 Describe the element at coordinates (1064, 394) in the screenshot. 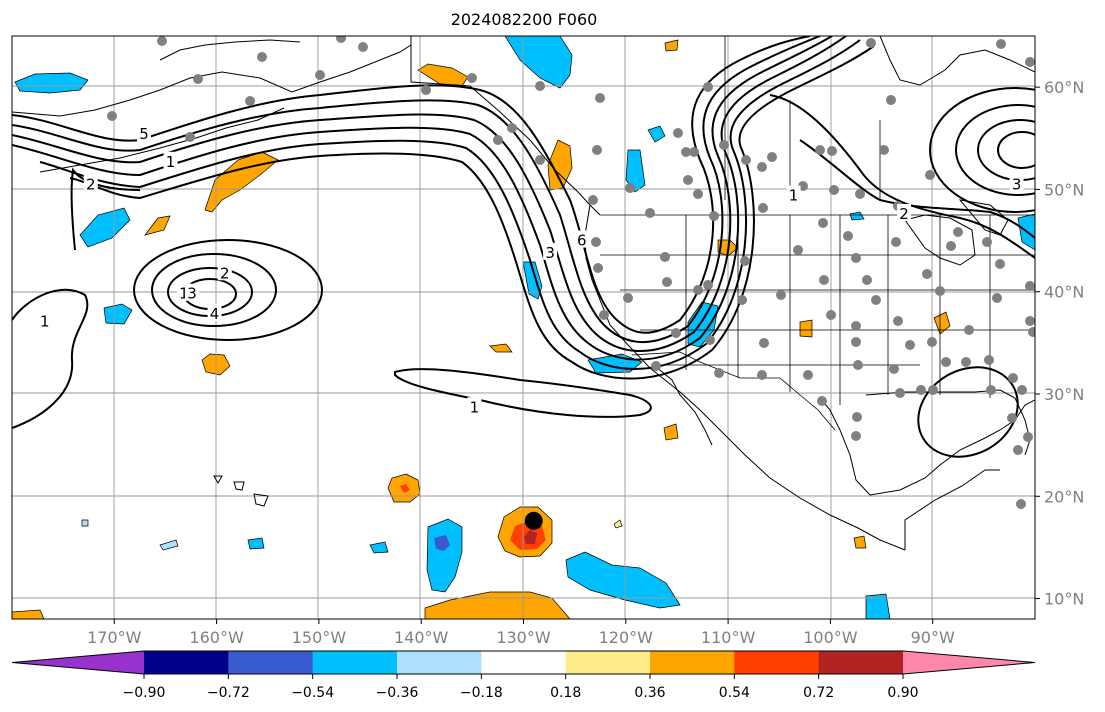

I see `lat-tick-label: 30°N` at that location.